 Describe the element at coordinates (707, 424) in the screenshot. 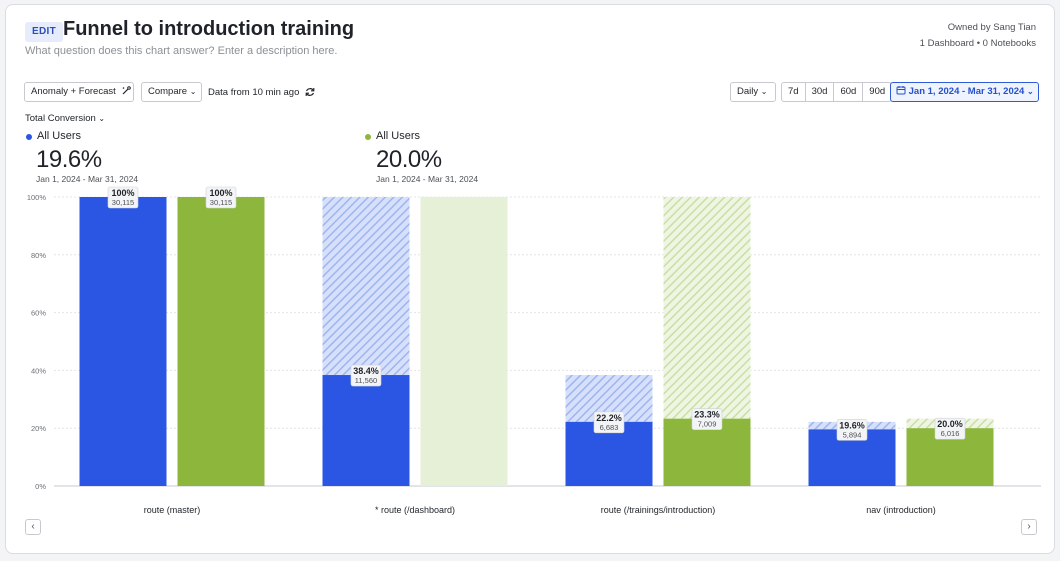

I see `data-label-count: 7,009` at that location.